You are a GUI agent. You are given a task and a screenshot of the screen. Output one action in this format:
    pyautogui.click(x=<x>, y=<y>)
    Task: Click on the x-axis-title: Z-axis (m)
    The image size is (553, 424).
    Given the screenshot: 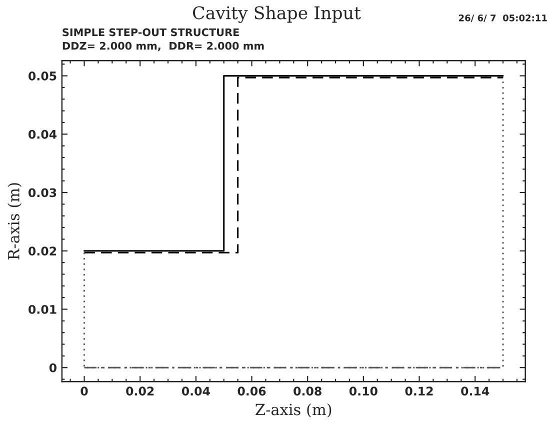 What is the action you would take?
    pyautogui.click(x=294, y=410)
    